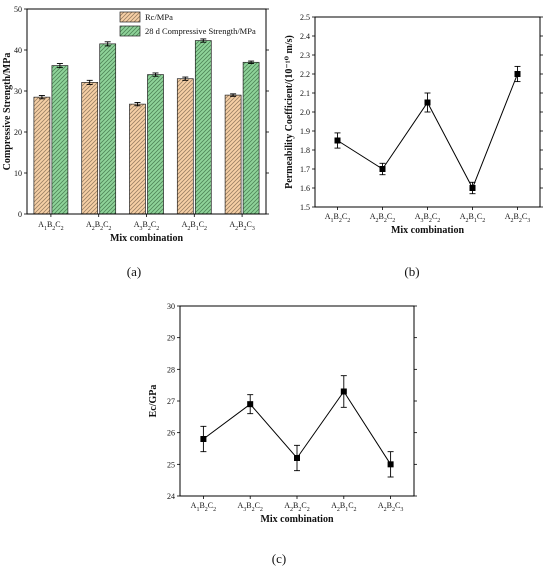  What do you see at coordinates (18, 173) in the screenshot?
I see `y-tick-label: 10` at bounding box center [18, 173].